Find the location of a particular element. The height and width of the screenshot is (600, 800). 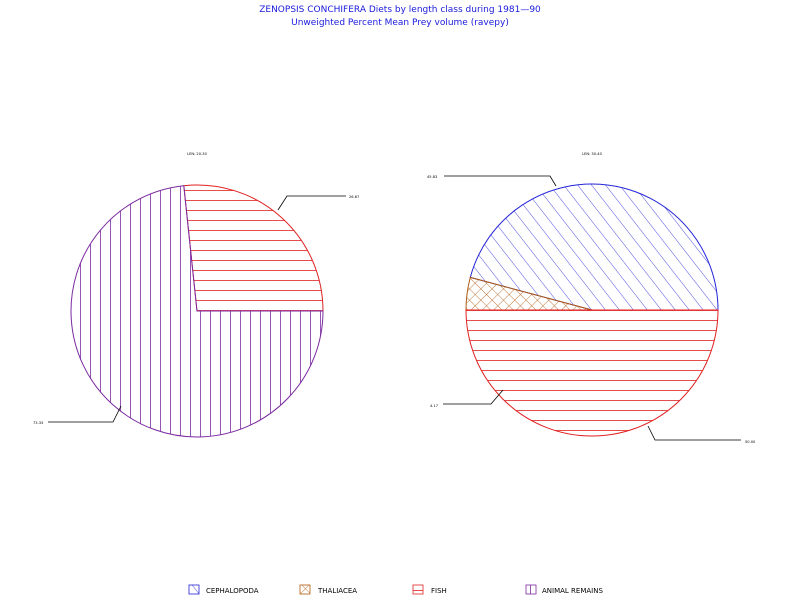

pie-slice-left-animal-remains is located at coordinates (197, 311).